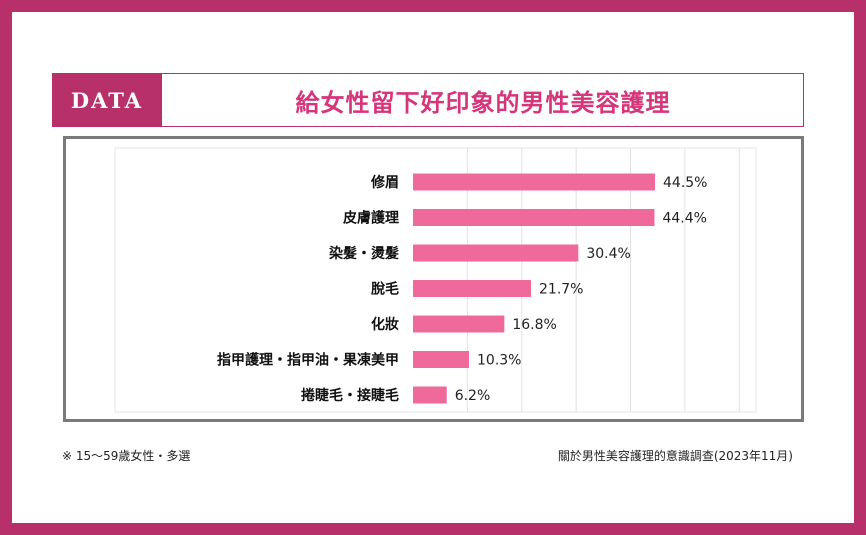 This screenshot has width=866, height=535. Describe the element at coordinates (685, 183) in the screenshot. I see `data-label: 44.5%` at that location.